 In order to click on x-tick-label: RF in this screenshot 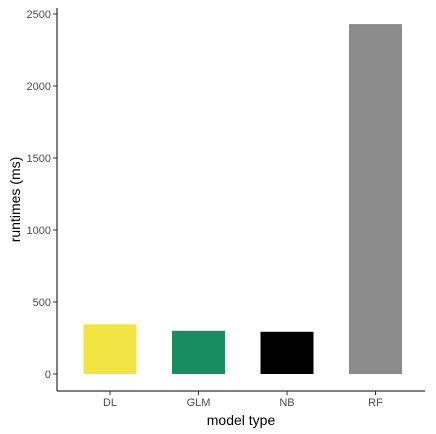, I will do `click(375, 403)`.